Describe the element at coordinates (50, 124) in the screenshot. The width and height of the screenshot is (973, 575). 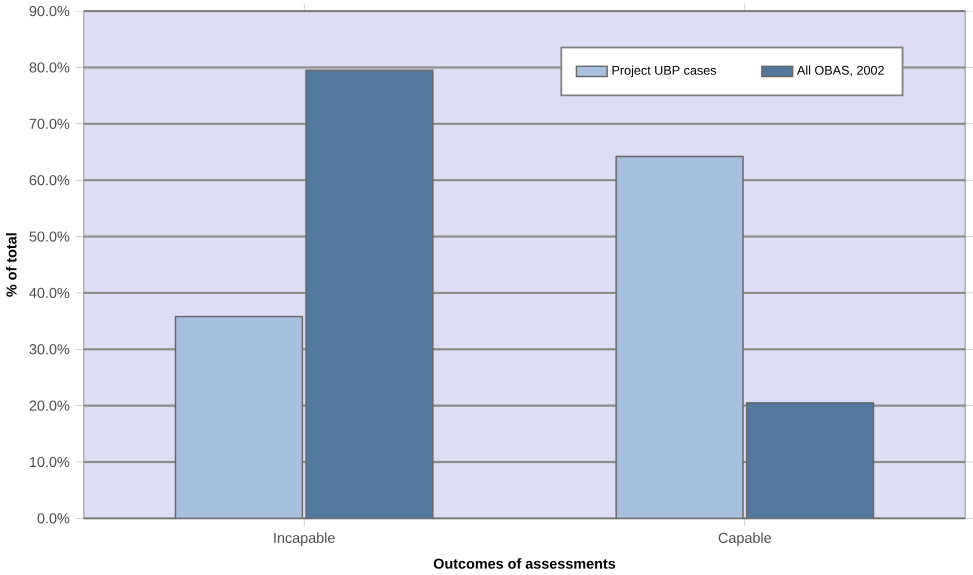
I see `y-tick-label: 70.0%` at that location.